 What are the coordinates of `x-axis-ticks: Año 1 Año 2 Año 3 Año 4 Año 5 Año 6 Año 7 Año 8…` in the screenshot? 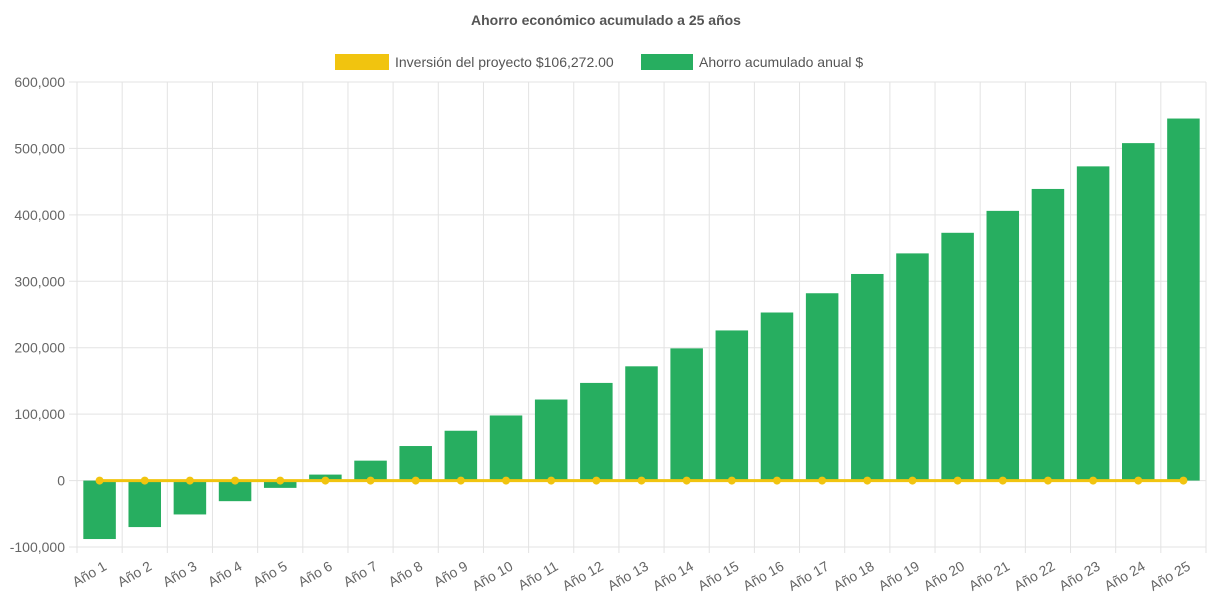 It's located at (631, 576).